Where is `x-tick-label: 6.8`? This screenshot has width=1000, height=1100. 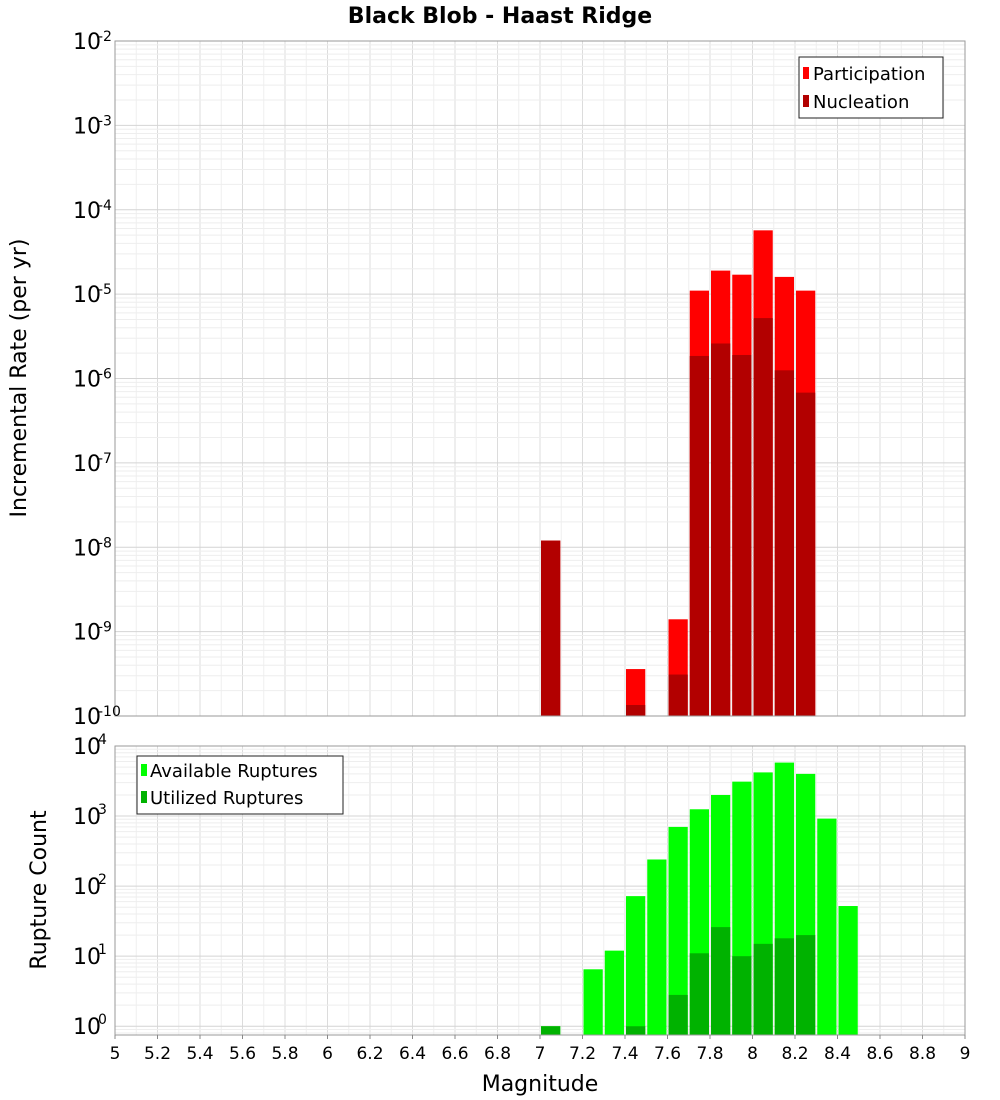 x-tick-label: 6.8 is located at coordinates (497, 1054).